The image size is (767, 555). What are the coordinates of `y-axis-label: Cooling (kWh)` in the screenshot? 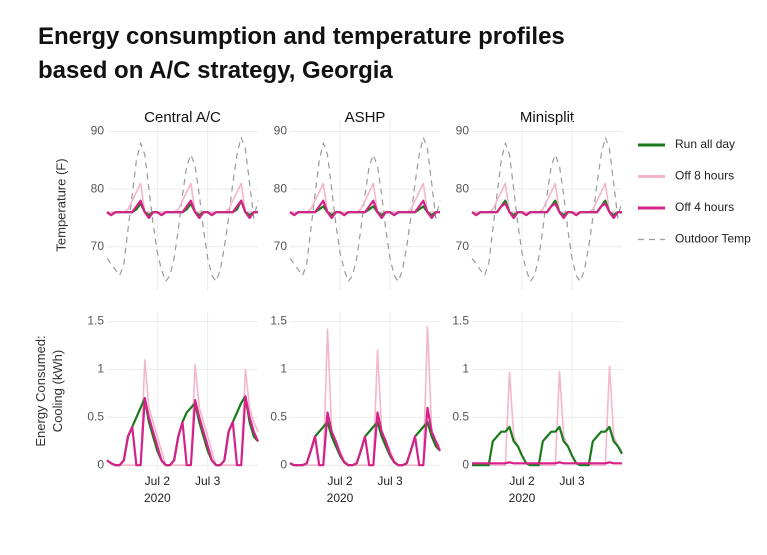 It's located at (57, 391).